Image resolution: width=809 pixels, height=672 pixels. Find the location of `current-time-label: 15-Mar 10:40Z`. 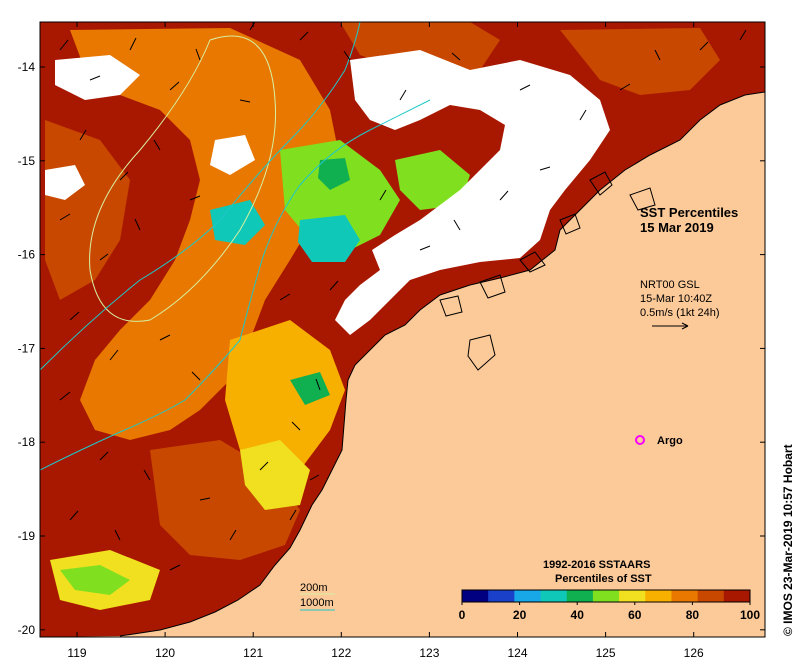

current-time-label: 15-Mar 10:40Z is located at coordinates (676, 299).